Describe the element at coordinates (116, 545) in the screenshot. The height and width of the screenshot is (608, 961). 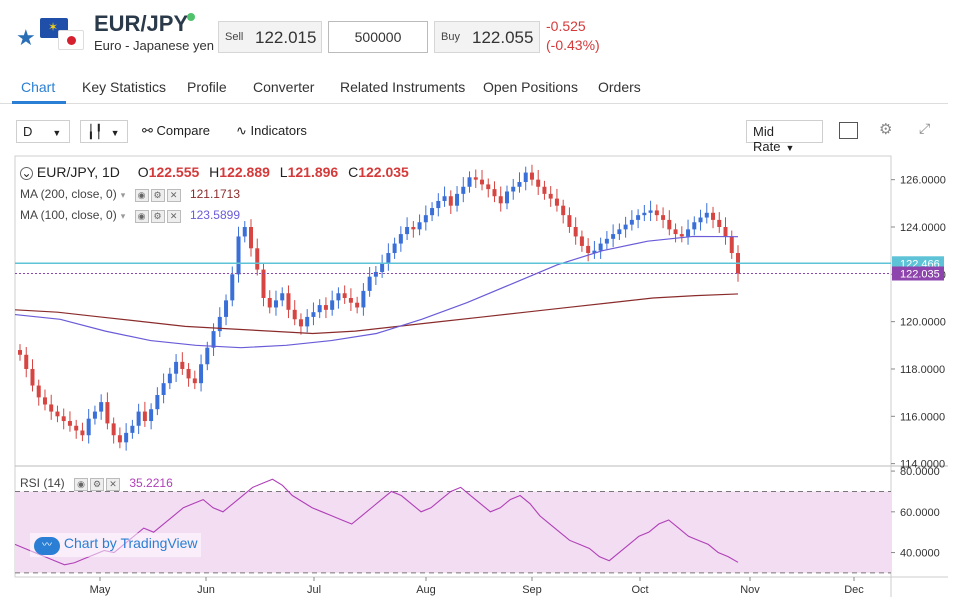
I see `tradingview-watermark: 〰 Chart by TradingView` at that location.